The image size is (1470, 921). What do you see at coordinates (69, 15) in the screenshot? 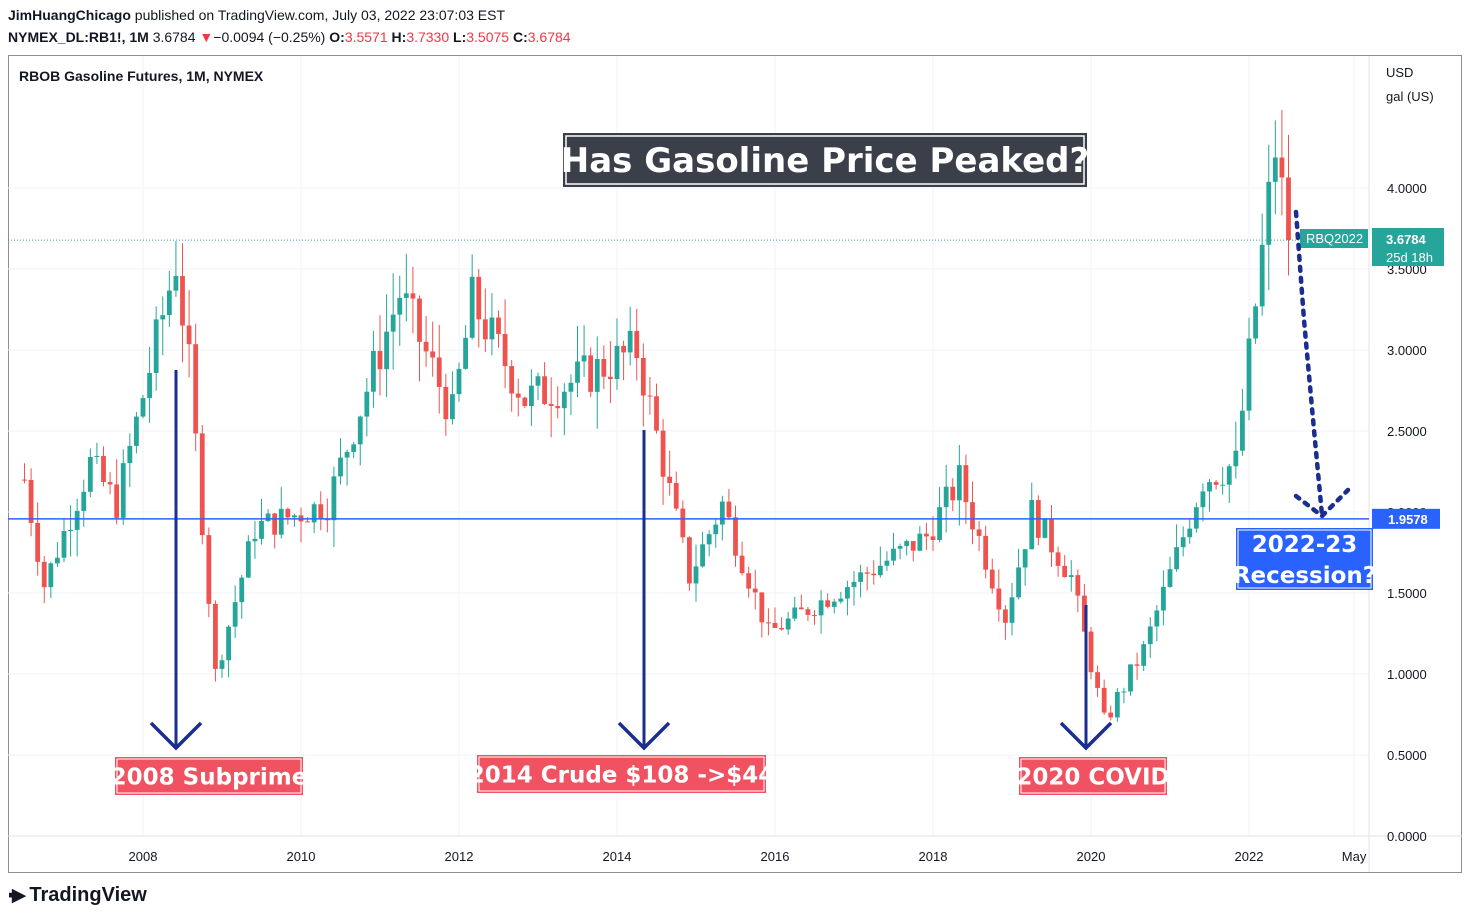
I see `author-name: JimHuangChicago` at bounding box center [69, 15].